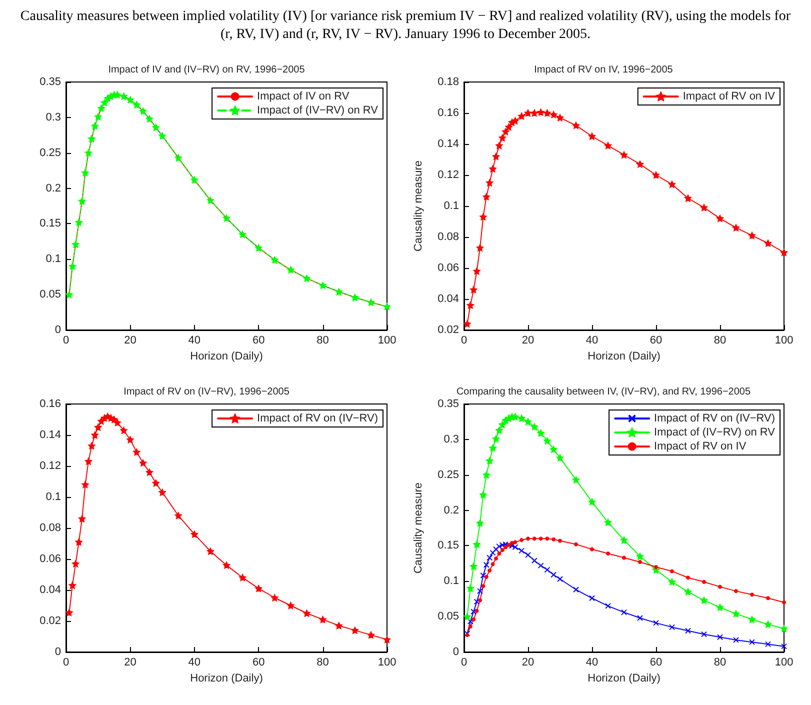 This screenshot has height=705, width=811. Describe the element at coordinates (604, 70) in the screenshot. I see `chart-title: Impact of RV on IV, 1996−2005` at that location.